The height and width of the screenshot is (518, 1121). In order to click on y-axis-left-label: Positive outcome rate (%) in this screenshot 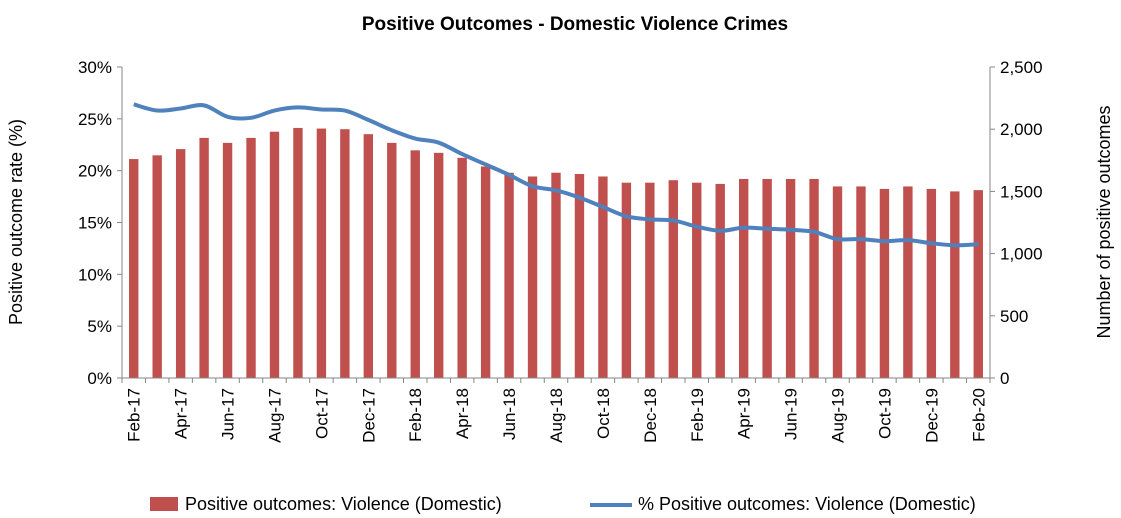, I will do `click(16, 222)`.